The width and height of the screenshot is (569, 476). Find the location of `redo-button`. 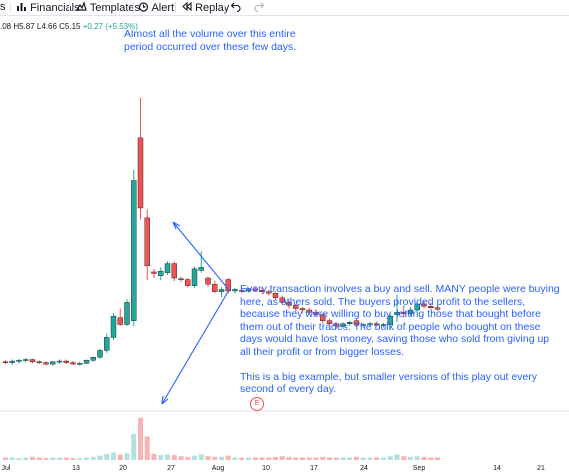

redo-button is located at coordinates (259, 7).